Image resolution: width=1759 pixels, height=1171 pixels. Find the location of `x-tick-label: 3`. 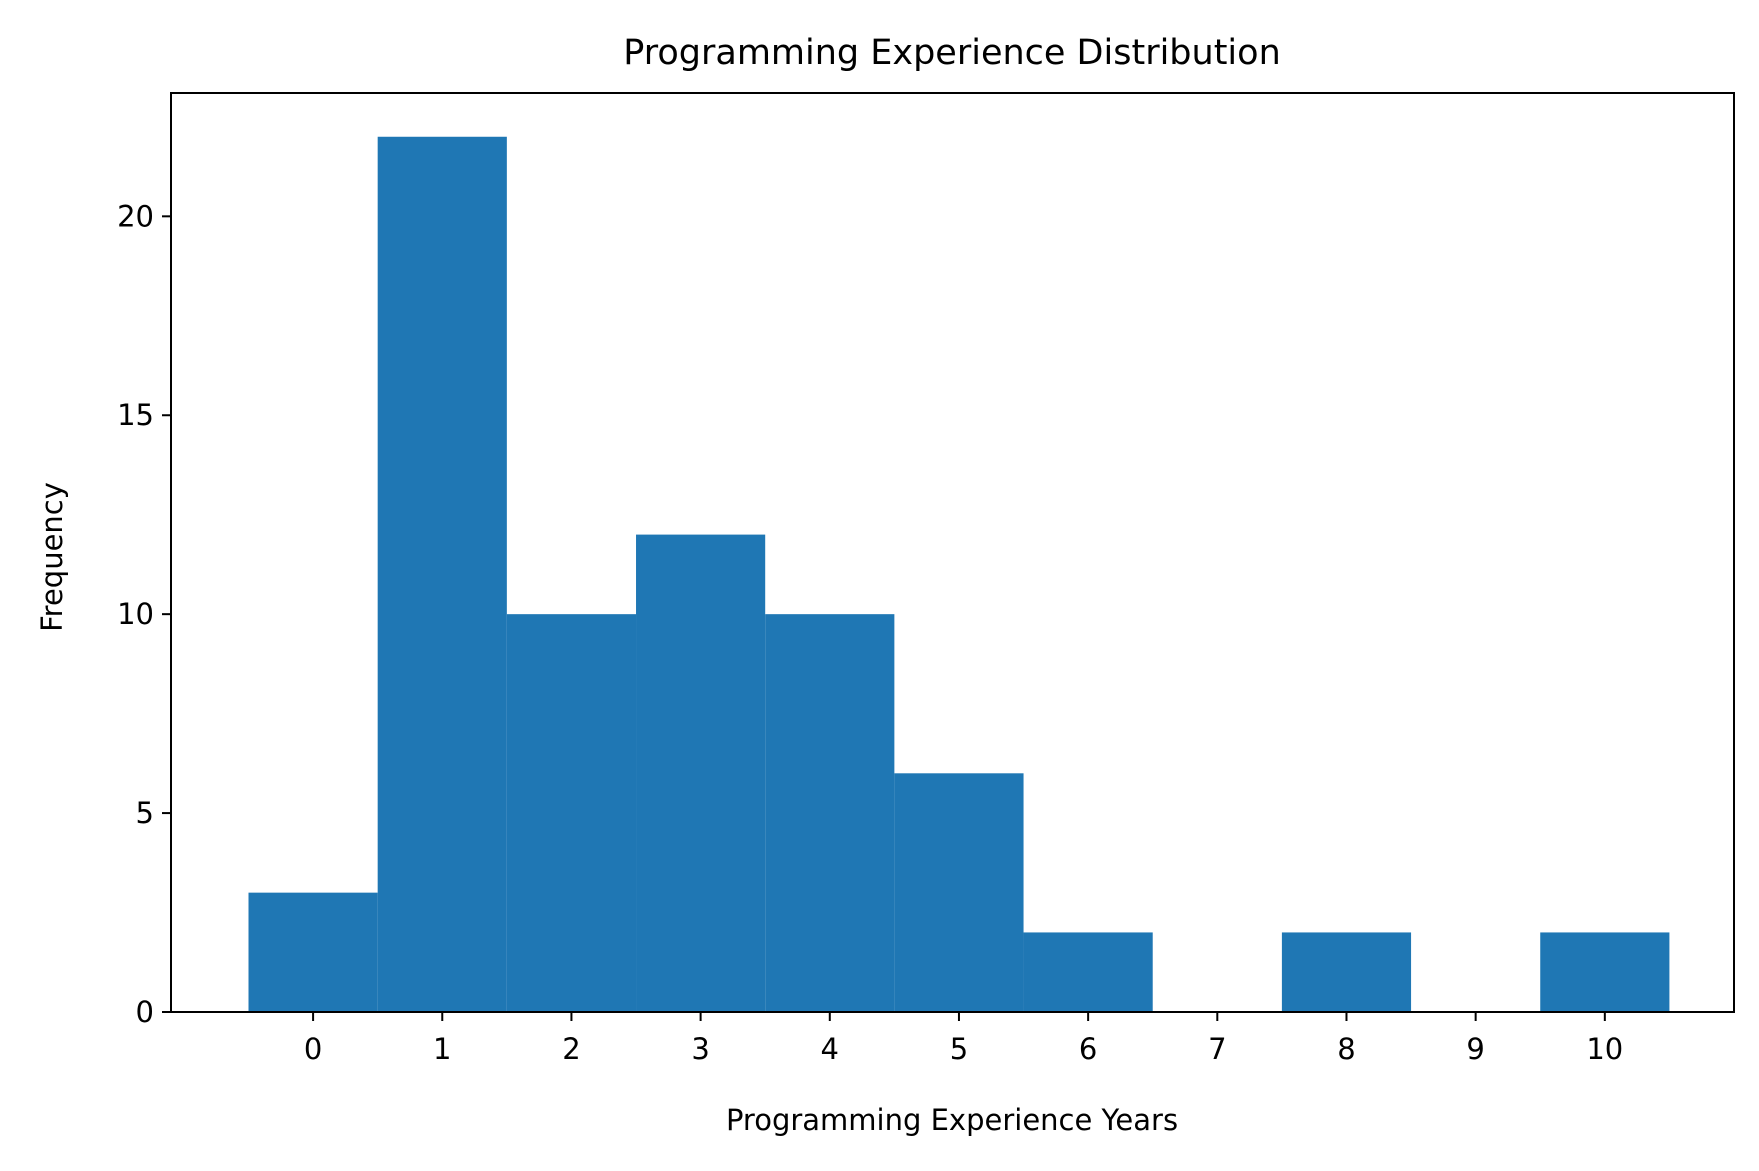

x-tick-label: 3 is located at coordinates (700, 1049).